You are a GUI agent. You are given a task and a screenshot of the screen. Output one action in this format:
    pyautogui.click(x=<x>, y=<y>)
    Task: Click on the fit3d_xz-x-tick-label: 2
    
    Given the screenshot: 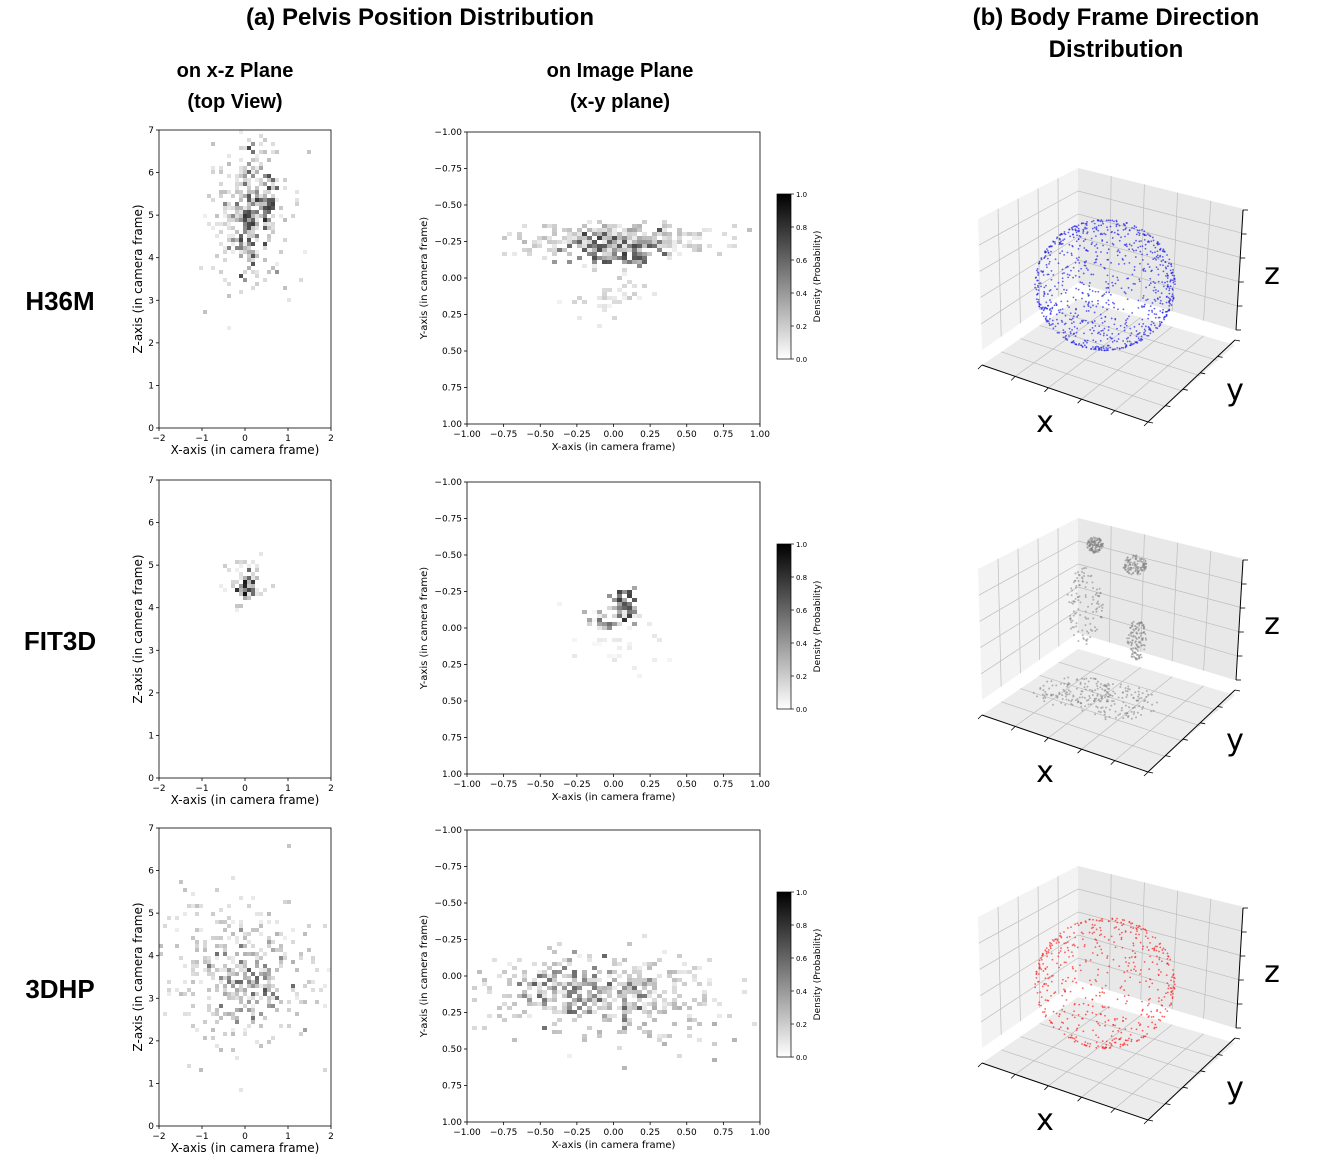 What is the action you would take?
    pyautogui.click(x=331, y=789)
    